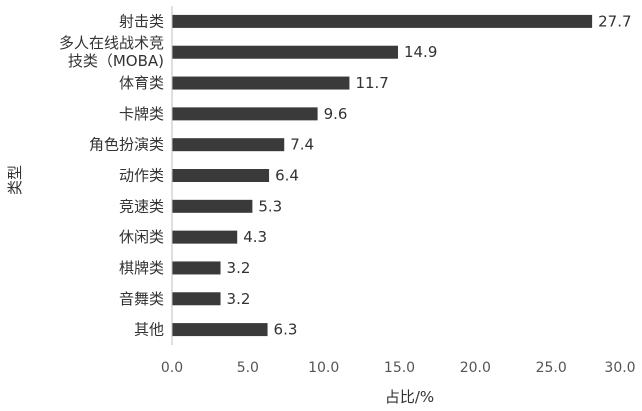 Image resolution: width=642 pixels, height=411 pixels. What do you see at coordinates (239, 299) in the screenshot?
I see `value-label-9: 3.2` at bounding box center [239, 299].